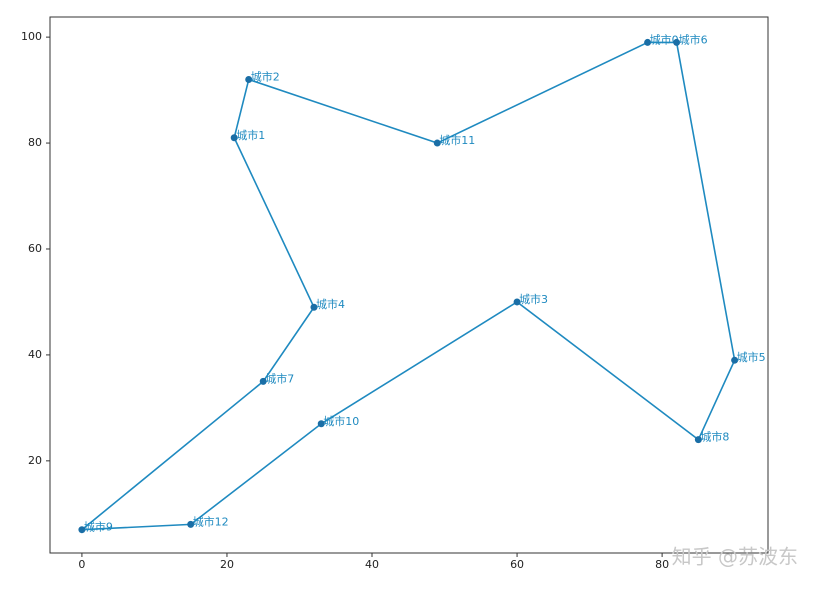 The image size is (819, 592). I want to click on y-tick-label: 80, so click(35, 142).